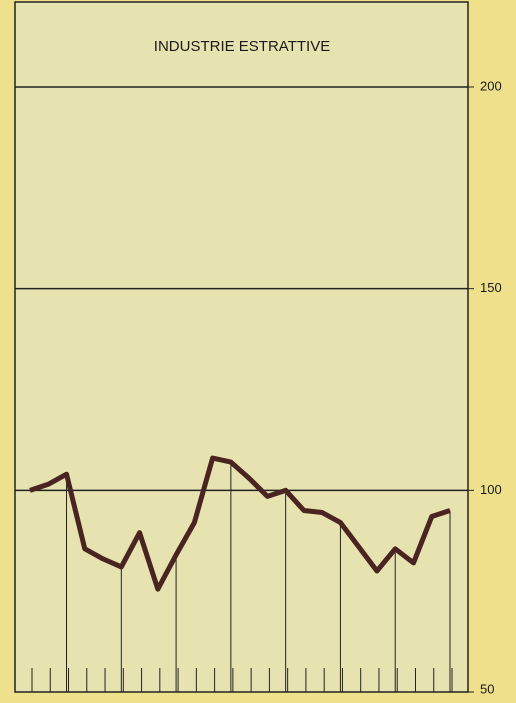  What do you see at coordinates (491, 85) in the screenshot?
I see `y-tick-label: 200` at bounding box center [491, 85].